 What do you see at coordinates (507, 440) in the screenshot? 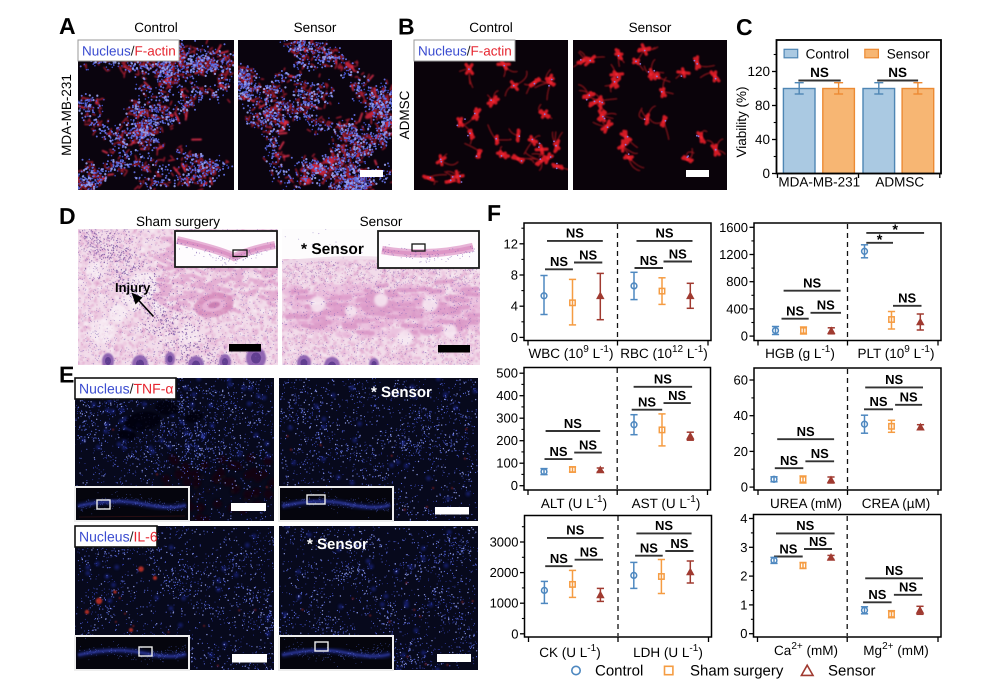
I see `svg-text: 200` at bounding box center [507, 440].